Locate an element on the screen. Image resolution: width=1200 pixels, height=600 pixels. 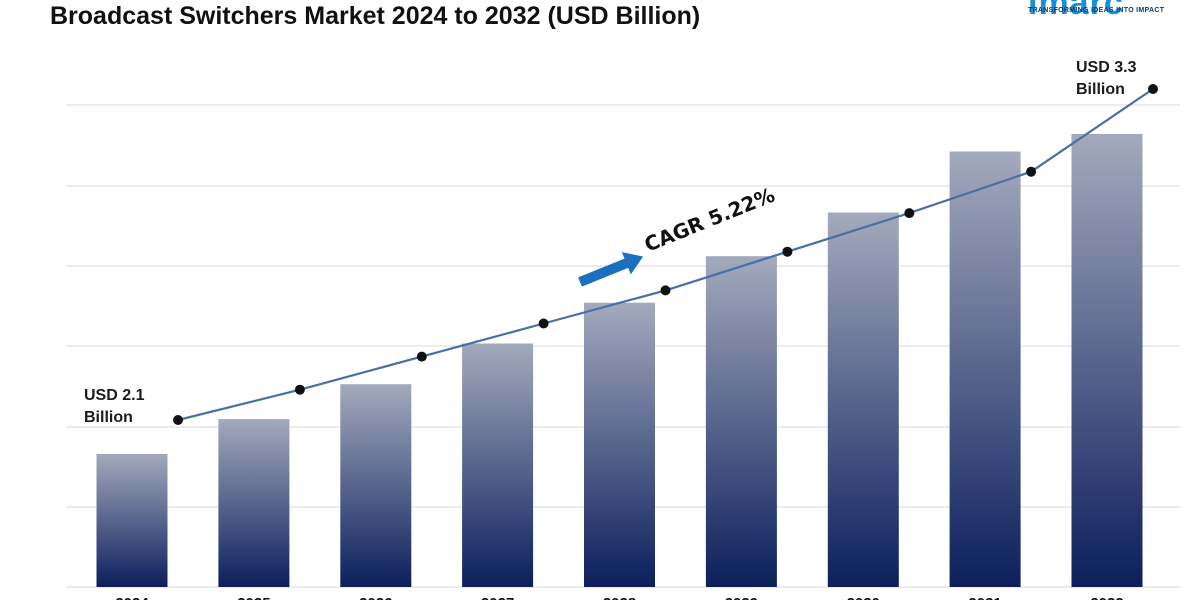
x-tick-2026: 2026 is located at coordinates (375, 597).